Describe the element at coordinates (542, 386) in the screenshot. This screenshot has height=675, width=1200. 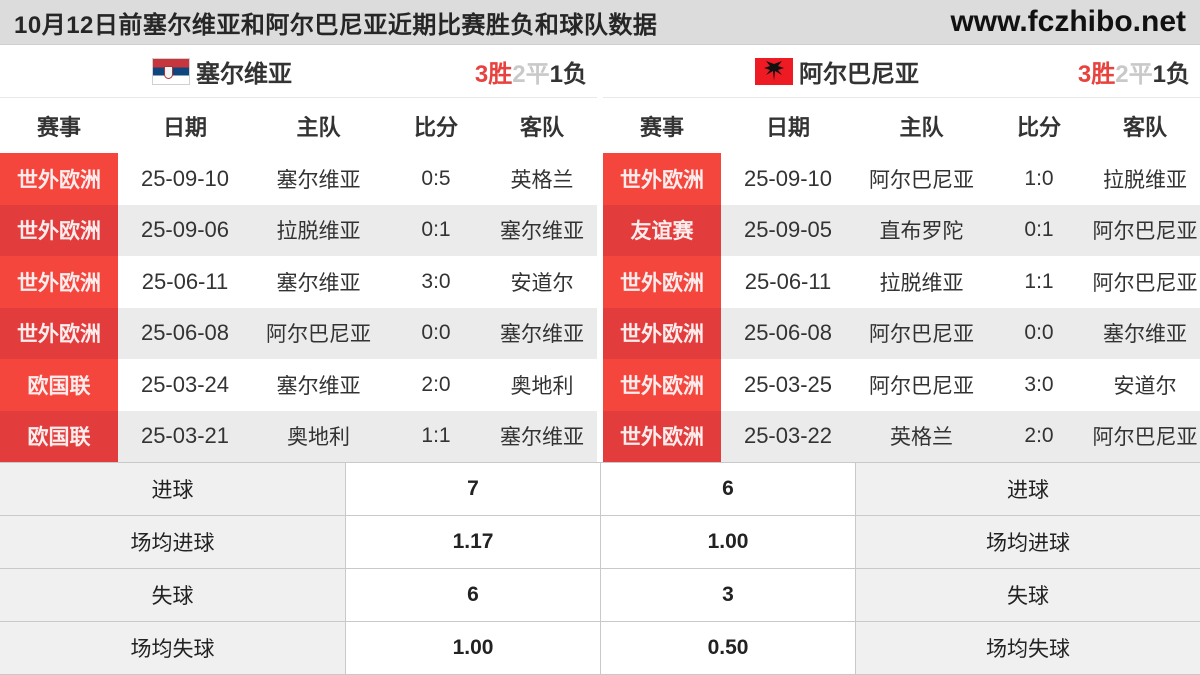
I see `away-team: 奥地利` at that location.